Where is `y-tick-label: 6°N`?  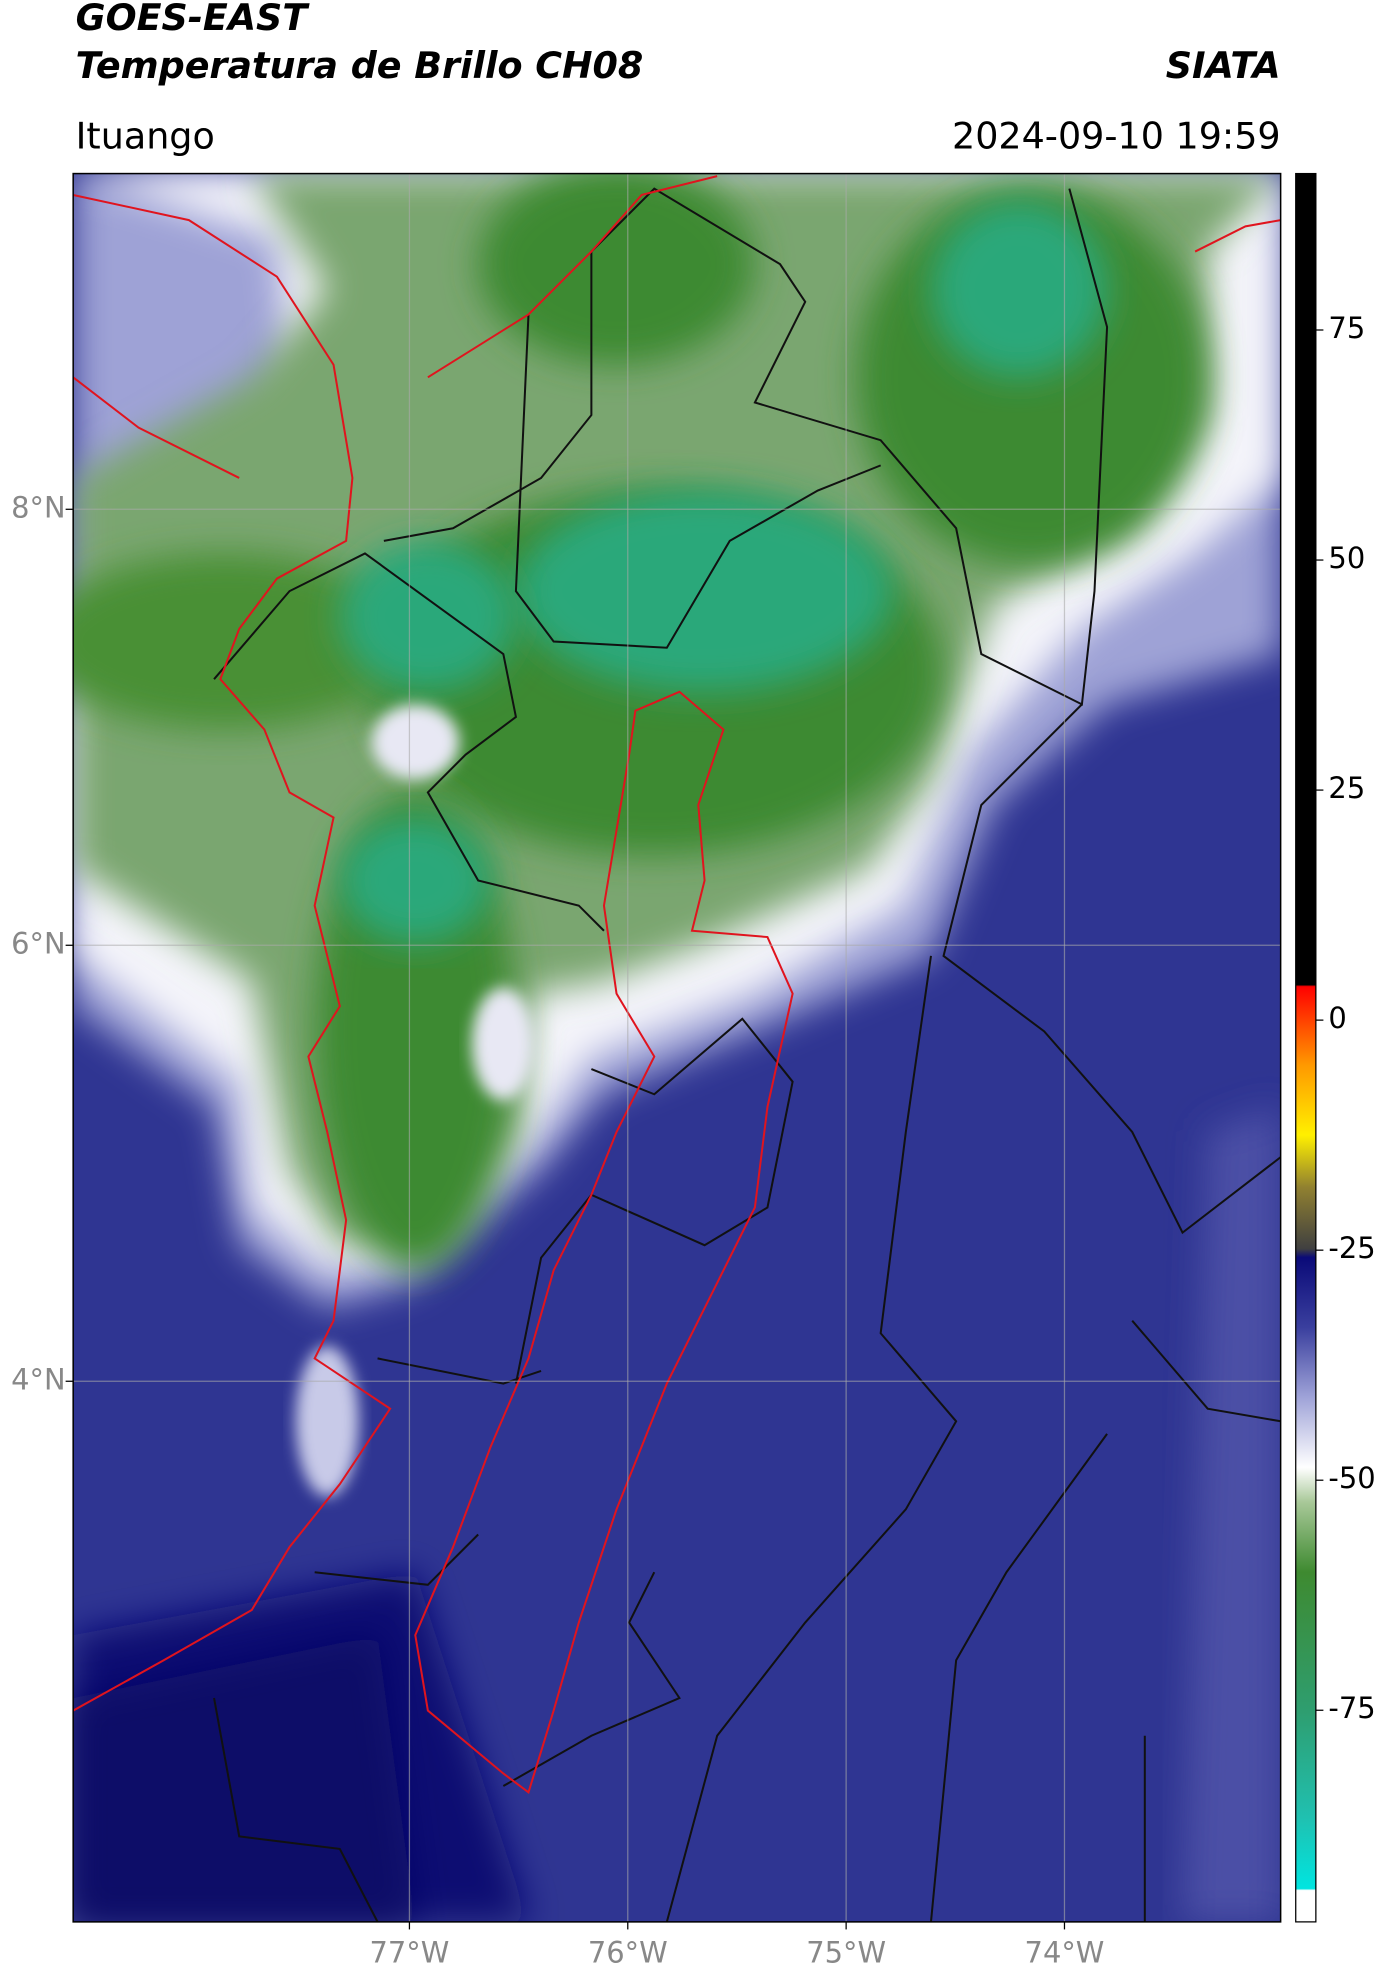 y-tick-label: 6°N is located at coordinates (38, 943).